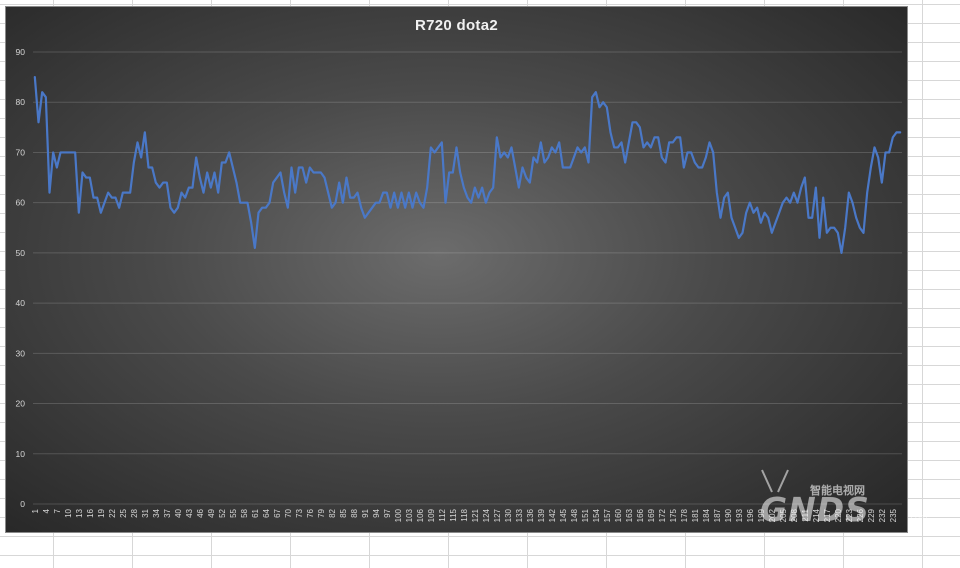  Describe the element at coordinates (189, 512) in the screenshot. I see `x-tick-label: 43` at that location.